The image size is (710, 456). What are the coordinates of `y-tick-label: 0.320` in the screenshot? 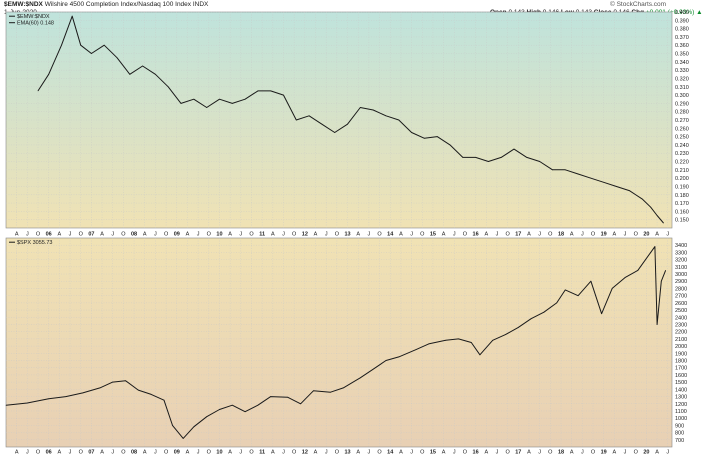 It's located at (682, 79).